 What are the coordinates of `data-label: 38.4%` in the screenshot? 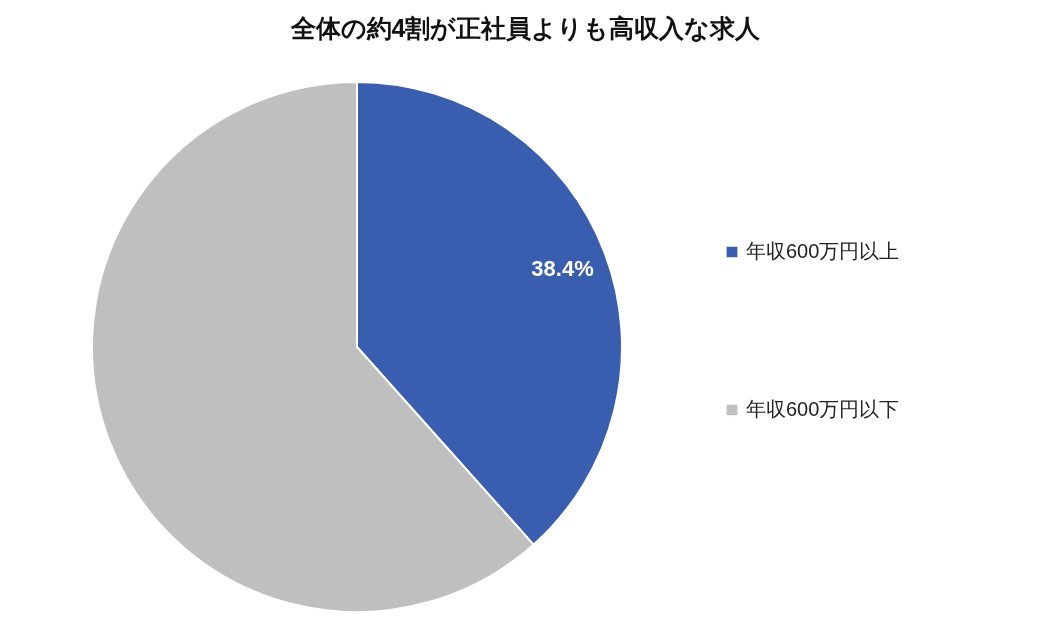 It's located at (562, 268).